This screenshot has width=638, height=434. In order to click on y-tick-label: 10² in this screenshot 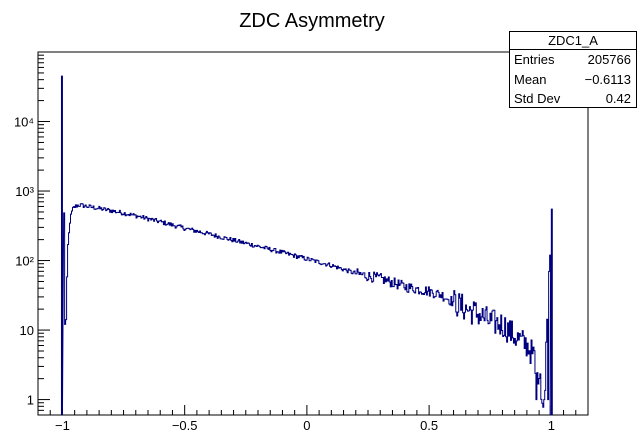, I will do `click(24, 261)`.